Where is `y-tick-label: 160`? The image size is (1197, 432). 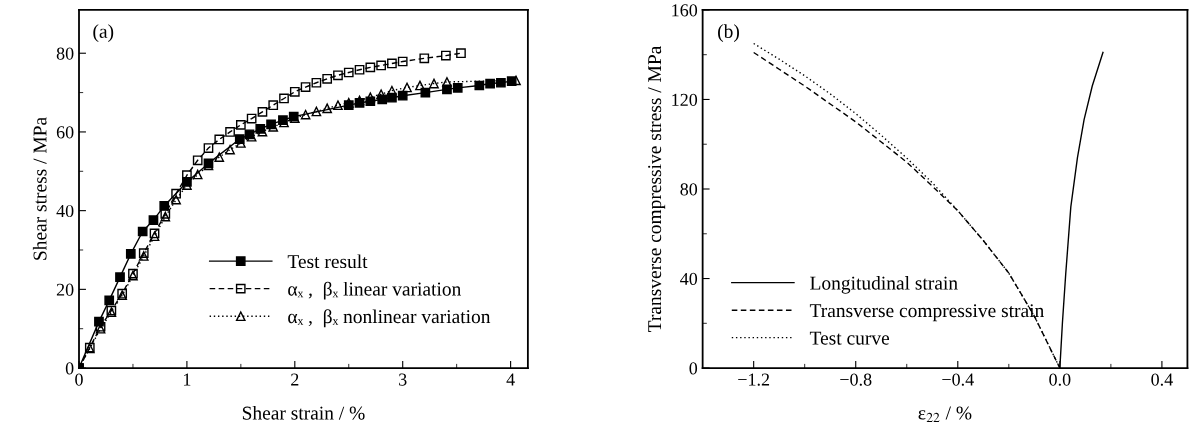
y-tick-label: 160 is located at coordinates (685, 10).